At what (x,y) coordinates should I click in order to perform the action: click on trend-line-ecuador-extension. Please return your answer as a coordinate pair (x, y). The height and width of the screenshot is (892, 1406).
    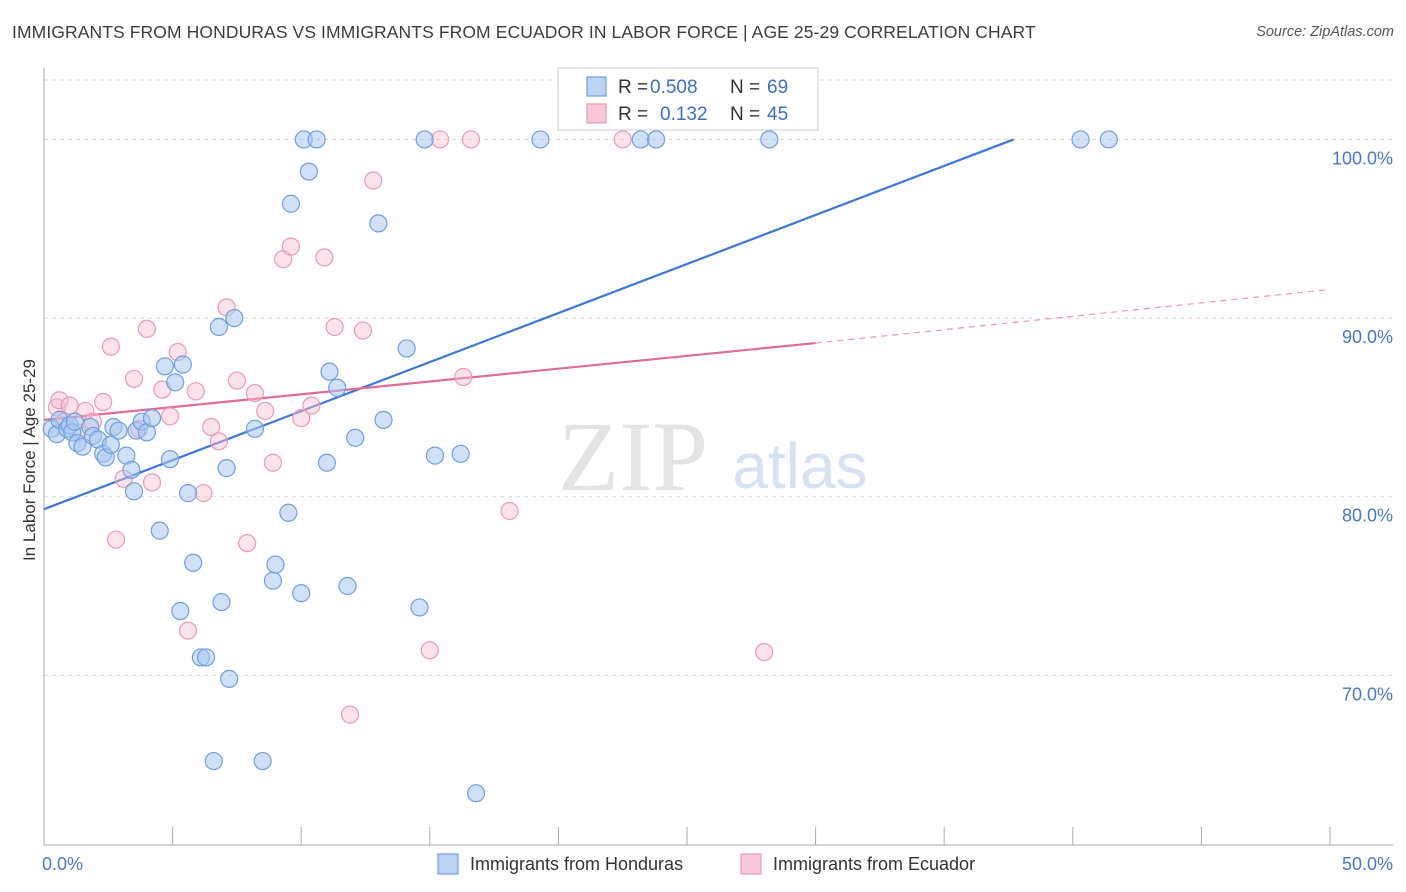
    Looking at the image, I should click on (1073, 316).